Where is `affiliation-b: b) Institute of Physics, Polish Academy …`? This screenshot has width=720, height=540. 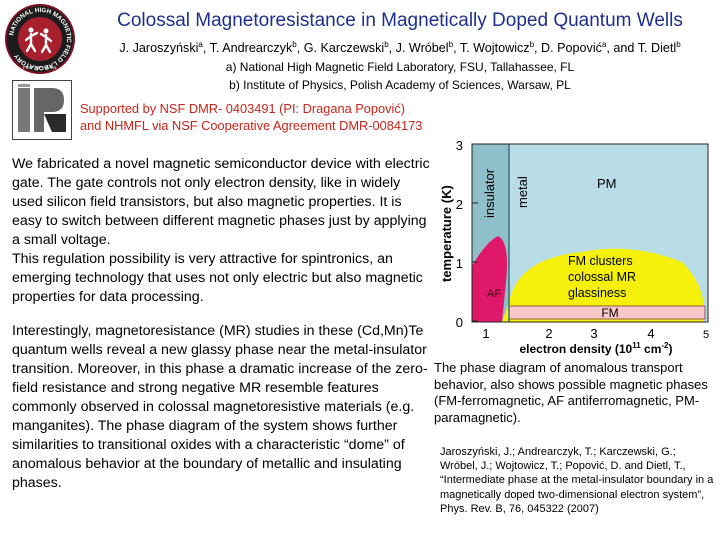
affiliation-b: b) Institute of Physics, Polish Academy … is located at coordinates (400, 85).